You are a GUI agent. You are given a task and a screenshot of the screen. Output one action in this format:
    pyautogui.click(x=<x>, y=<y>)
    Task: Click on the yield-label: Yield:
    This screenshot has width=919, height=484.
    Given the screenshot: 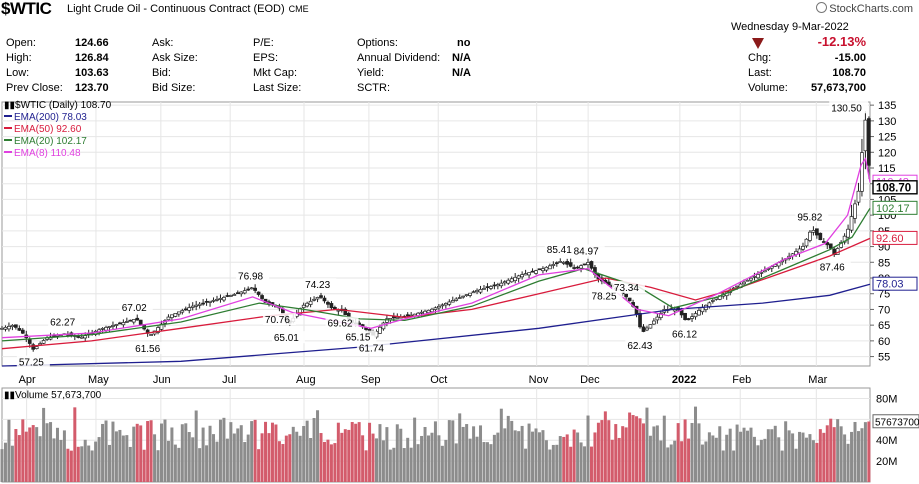 What is the action you would take?
    pyautogui.click(x=371, y=73)
    